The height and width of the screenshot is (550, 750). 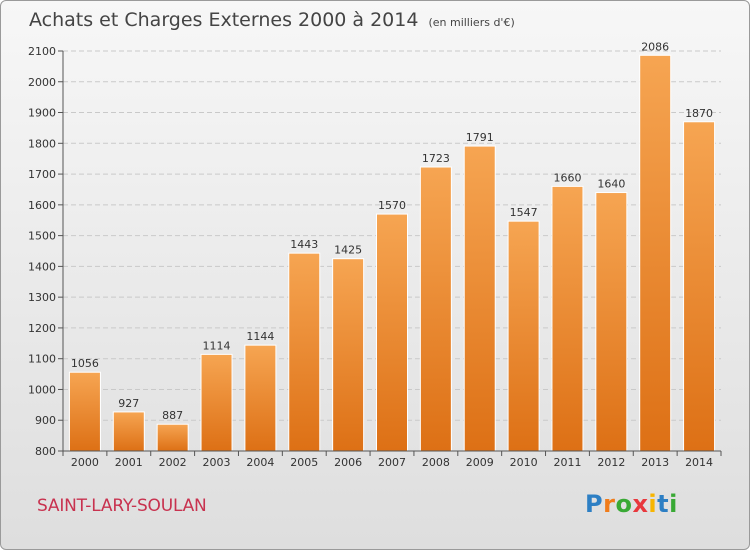 I want to click on y-tick-label: 2000, so click(x=42, y=82).